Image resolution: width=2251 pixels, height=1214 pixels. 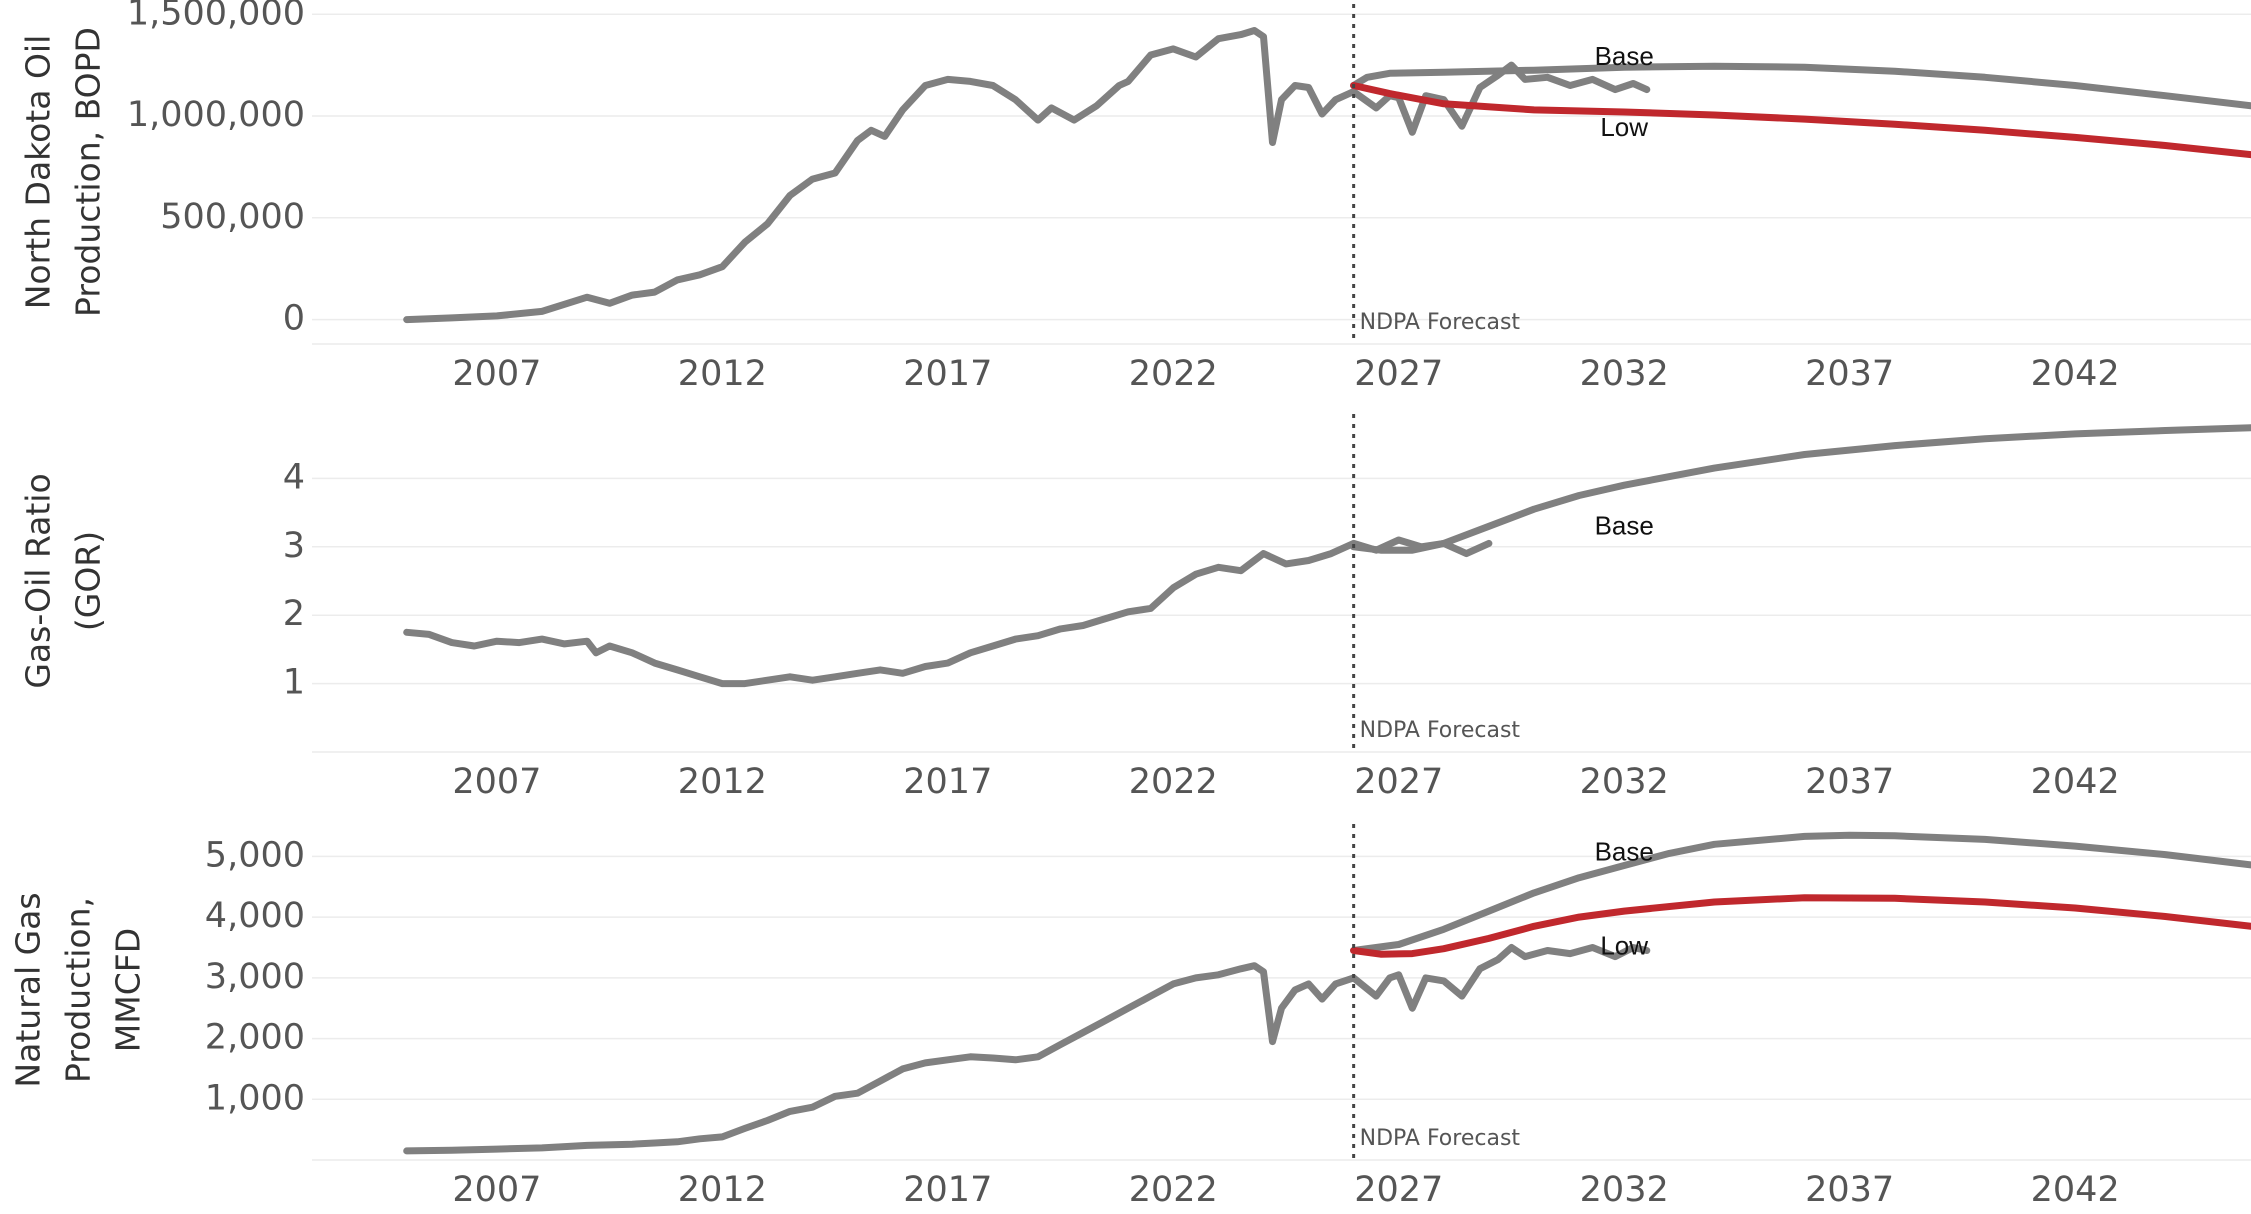 What do you see at coordinates (255, 1038) in the screenshot?
I see `y-tick-label: 2,000` at bounding box center [255, 1038].